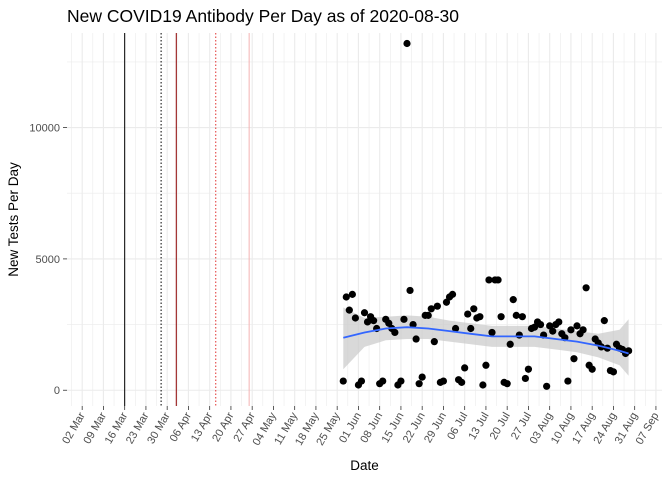 This screenshot has width=672, height=480. What do you see at coordinates (44, 129) in the screenshot?
I see `y-tick-label: 10000` at bounding box center [44, 129].